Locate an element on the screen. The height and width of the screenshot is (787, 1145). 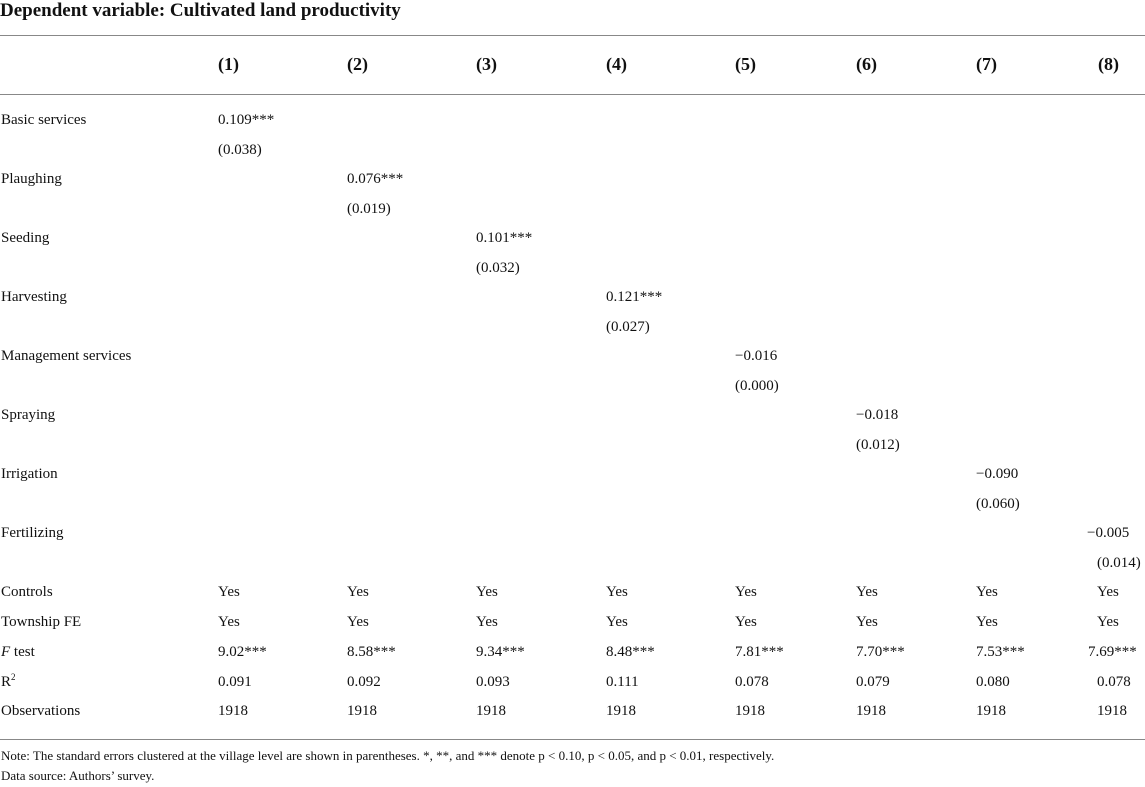
row-label: Plaughing is located at coordinates (31, 179).